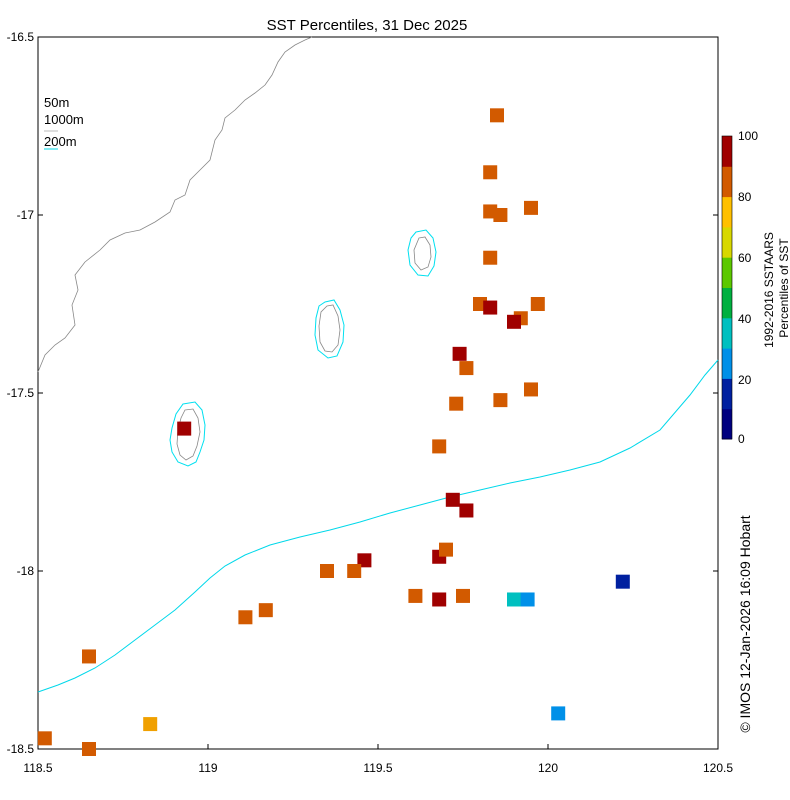 This screenshot has width=790, height=800. I want to click on y-tick-label: -18, so click(26, 571).